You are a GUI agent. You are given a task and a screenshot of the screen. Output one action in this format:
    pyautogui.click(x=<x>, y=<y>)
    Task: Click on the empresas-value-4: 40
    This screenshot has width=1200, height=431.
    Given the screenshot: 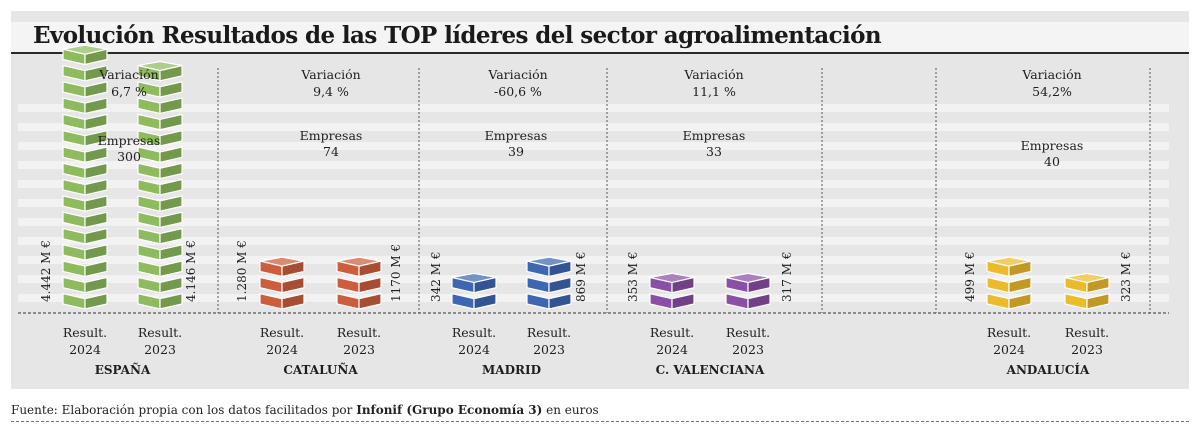 What is the action you would take?
    pyautogui.click(x=1052, y=161)
    